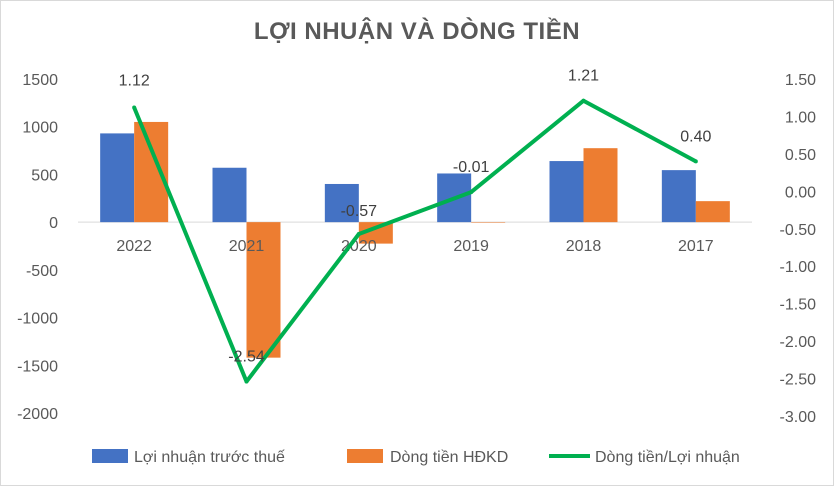 The width and height of the screenshot is (834, 486). What do you see at coordinates (40, 128) in the screenshot?
I see `left-axis-tick-label: 1000` at bounding box center [40, 128].